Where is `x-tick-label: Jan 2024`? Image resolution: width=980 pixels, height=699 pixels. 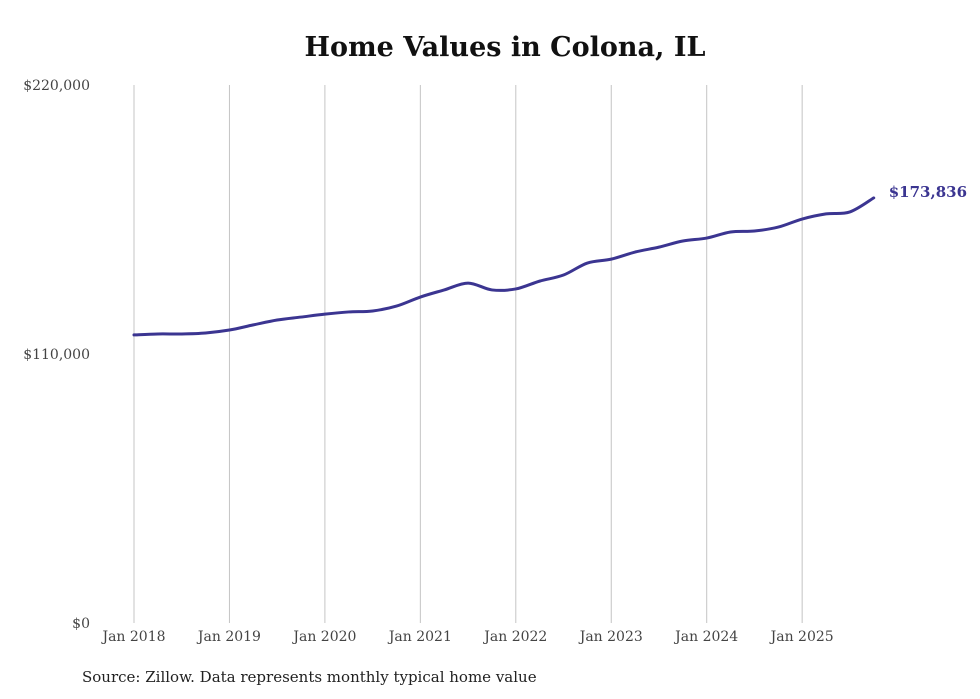
x-tick-label: Jan 2024 is located at coordinates (705, 637).